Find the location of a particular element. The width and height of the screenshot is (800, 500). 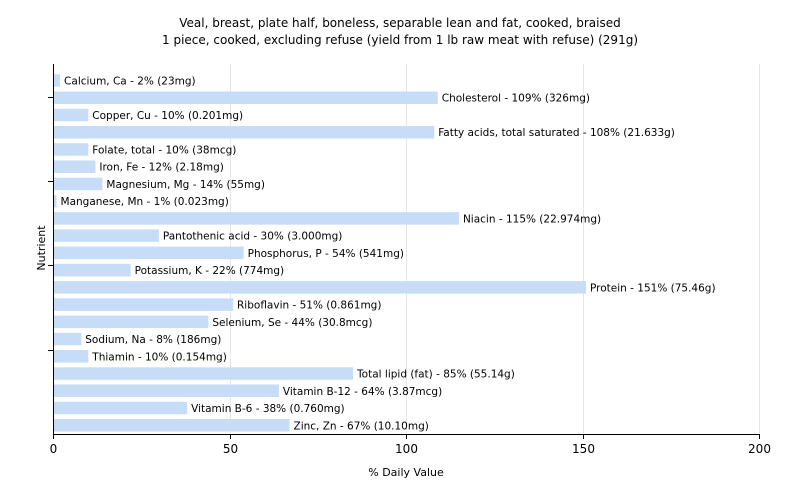

x-tick-label: 0 is located at coordinates (54, 449).